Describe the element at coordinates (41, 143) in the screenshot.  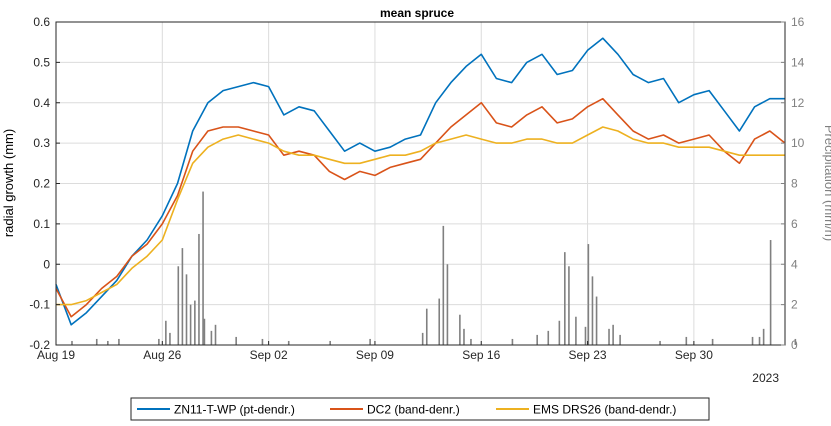
I see `y-tick-label-left: 0.3` at that location.